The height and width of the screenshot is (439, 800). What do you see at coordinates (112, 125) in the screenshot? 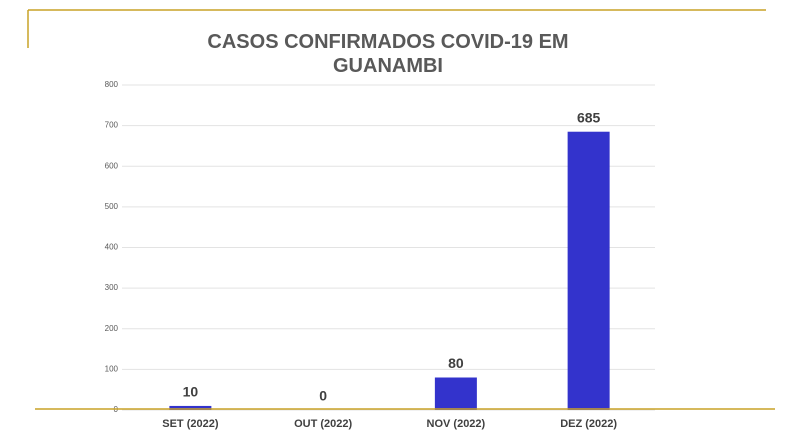
I see `y-tick-label: 700` at bounding box center [112, 125].